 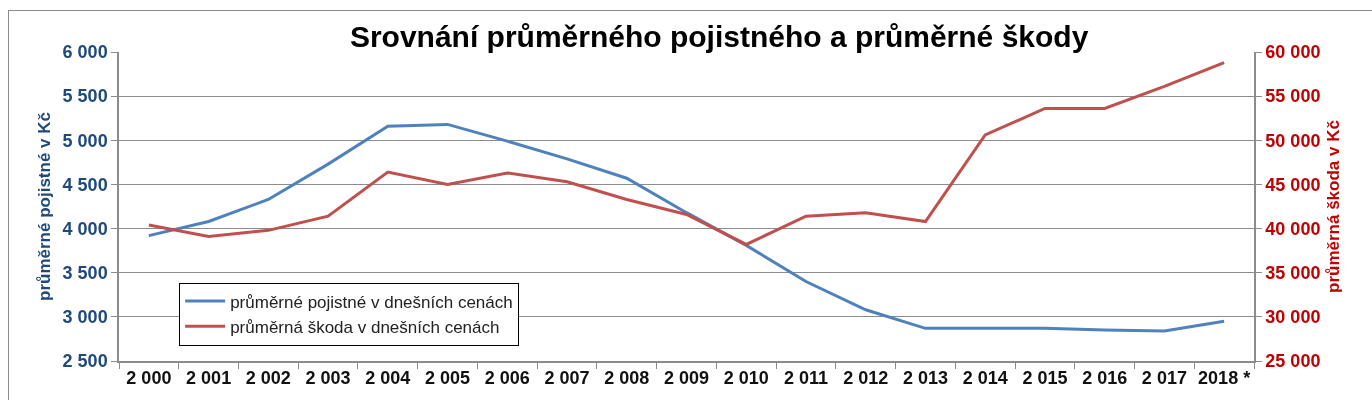 What do you see at coordinates (149, 378) in the screenshot?
I see `x-tick-label: 2 000` at bounding box center [149, 378].